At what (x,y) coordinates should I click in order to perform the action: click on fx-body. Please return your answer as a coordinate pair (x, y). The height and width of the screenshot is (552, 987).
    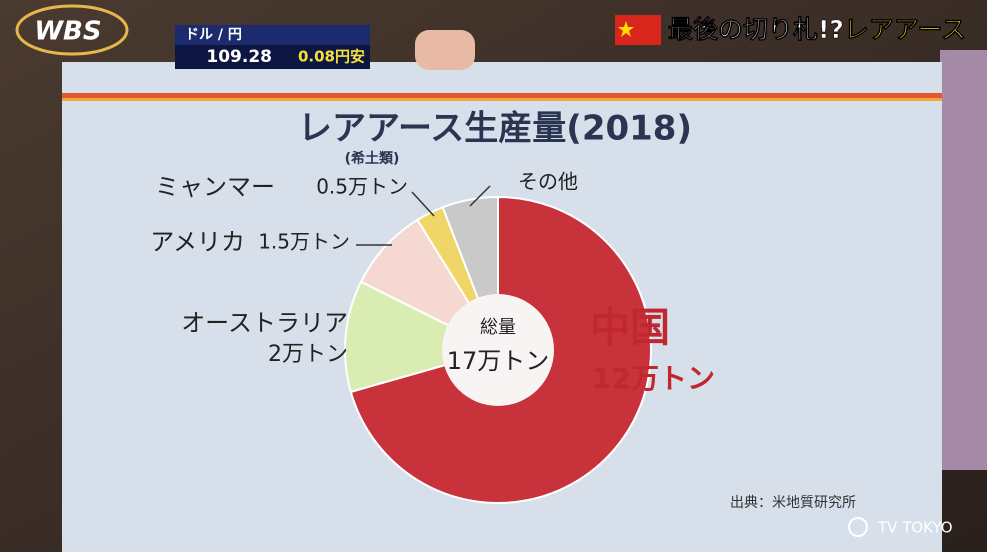
    Looking at the image, I should click on (272, 57).